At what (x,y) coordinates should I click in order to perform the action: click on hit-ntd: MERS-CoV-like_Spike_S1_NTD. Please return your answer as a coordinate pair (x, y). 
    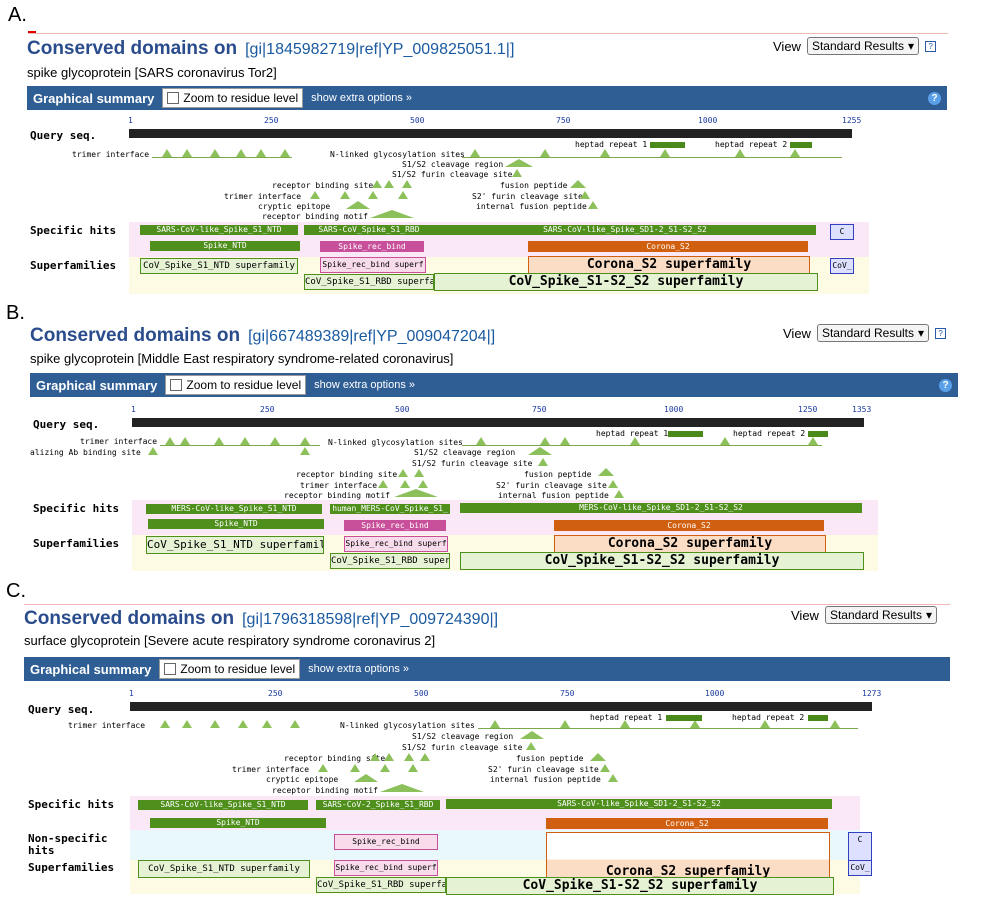
    Looking at the image, I should click on (234, 509).